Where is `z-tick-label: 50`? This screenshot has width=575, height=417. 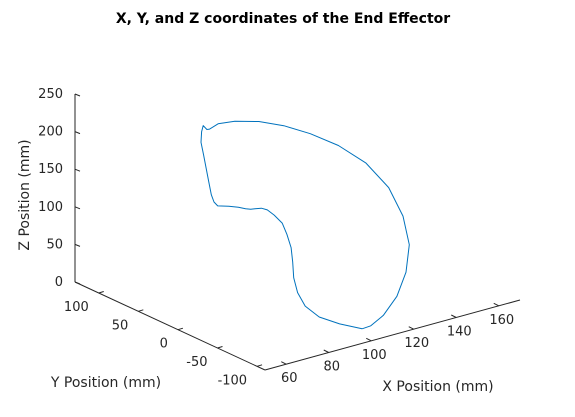 z-tick-label: 50 is located at coordinates (54, 244).